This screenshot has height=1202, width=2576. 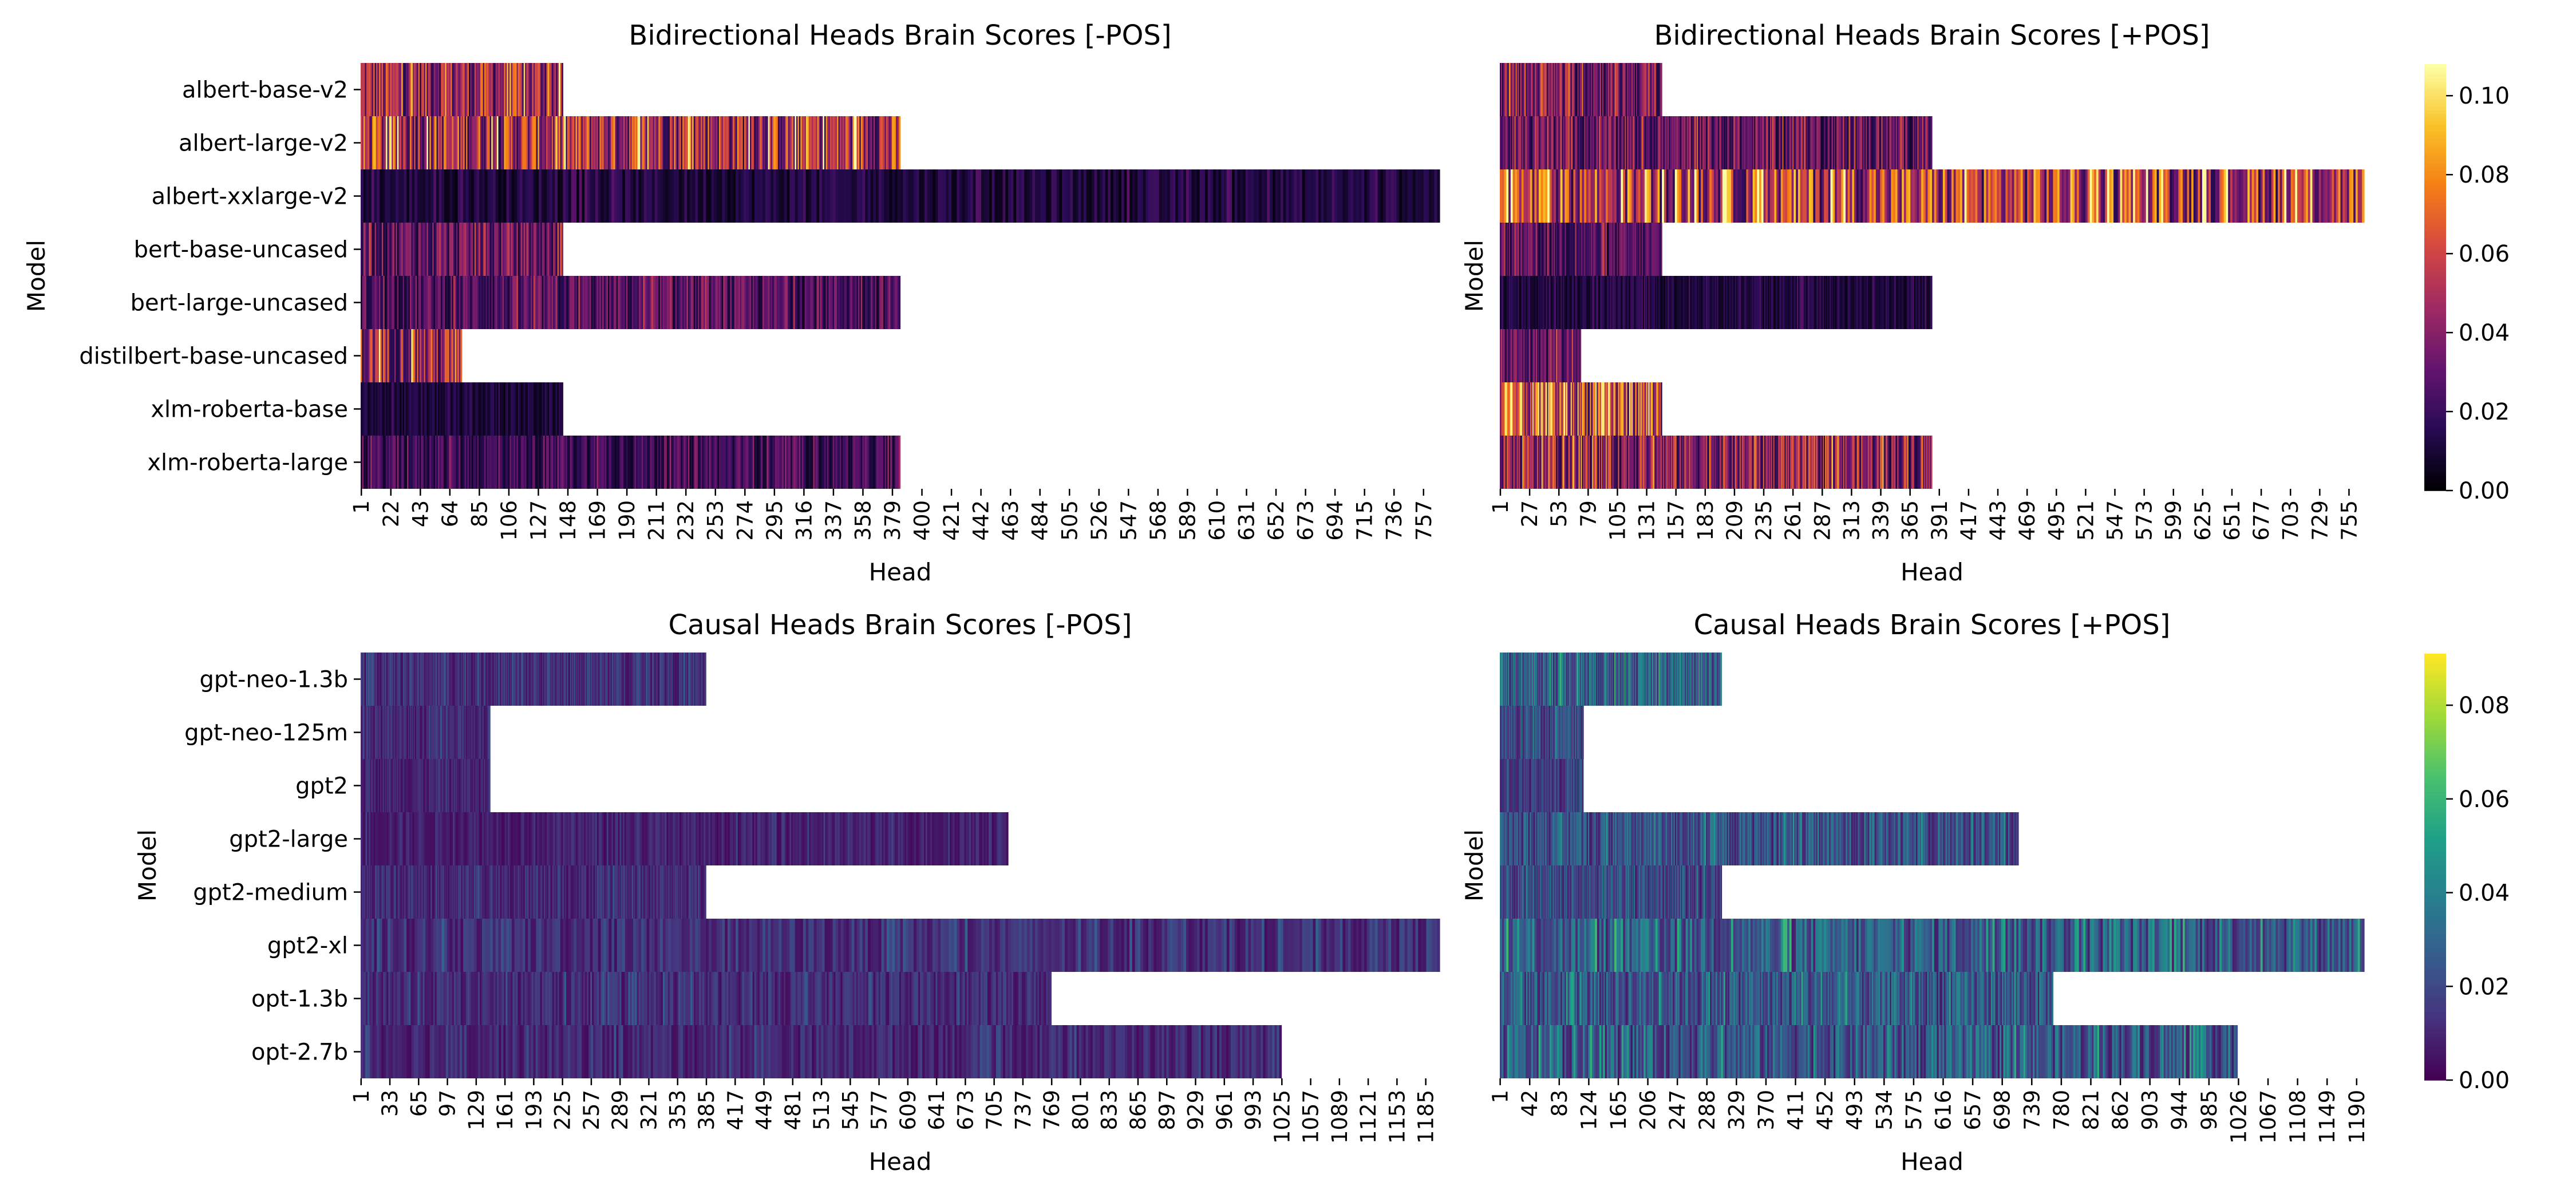 I want to click on x-axis-title: Head, so click(x=1932, y=572).